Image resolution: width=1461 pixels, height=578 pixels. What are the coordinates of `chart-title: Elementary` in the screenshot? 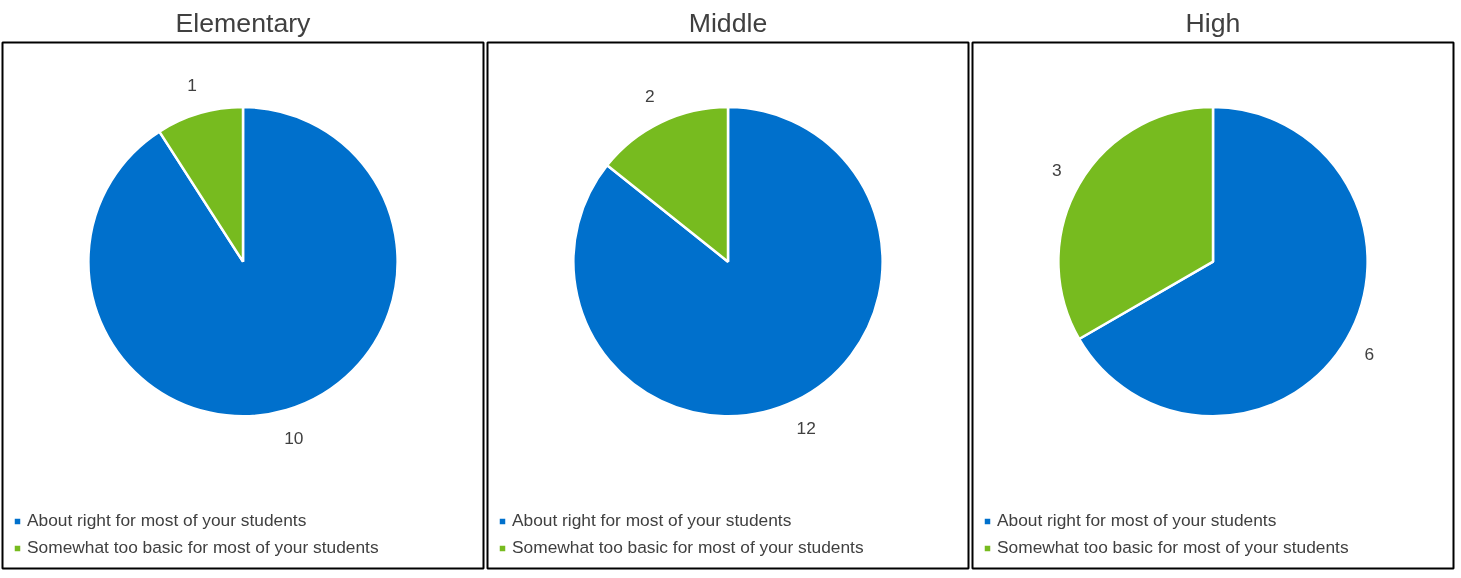 It's located at (243, 22).